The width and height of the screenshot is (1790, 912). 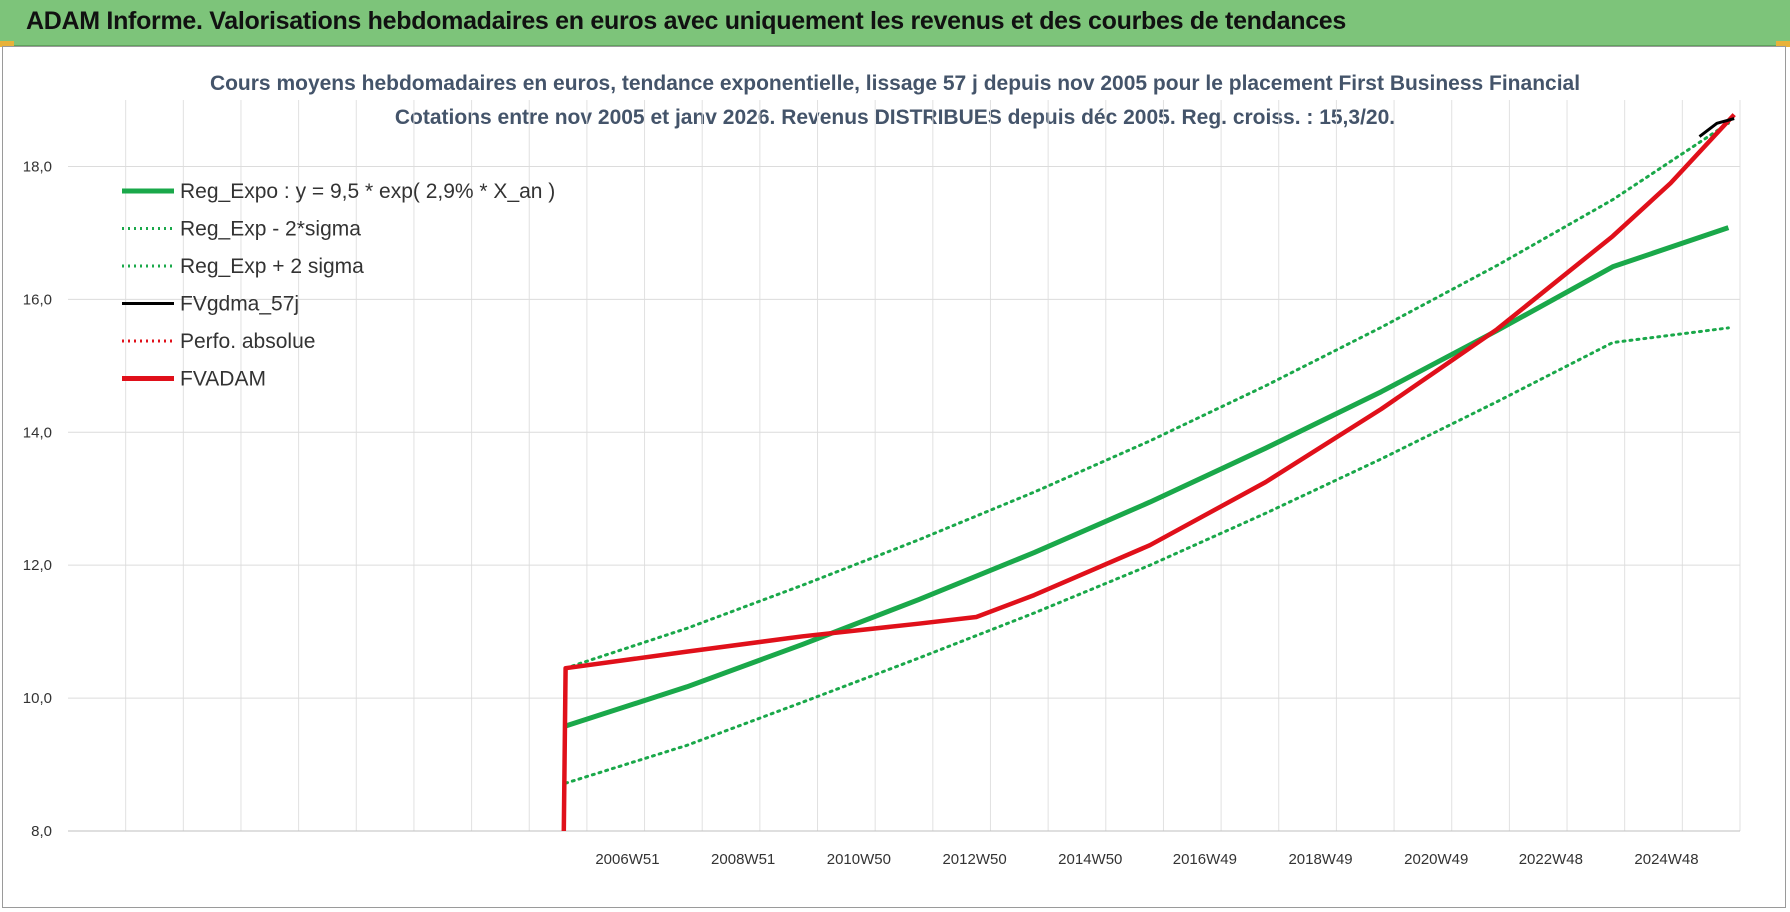 What do you see at coordinates (1090, 859) in the screenshot?
I see `x-tick-label: 2014W50` at bounding box center [1090, 859].